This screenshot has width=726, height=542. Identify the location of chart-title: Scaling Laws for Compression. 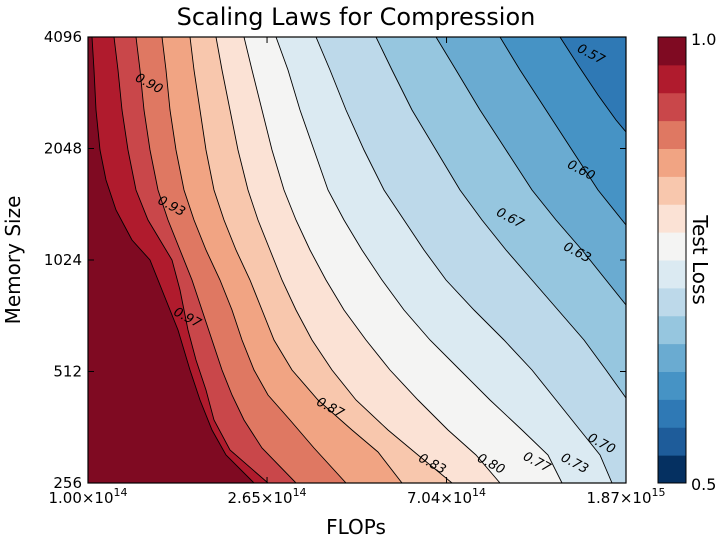
(356, 17).